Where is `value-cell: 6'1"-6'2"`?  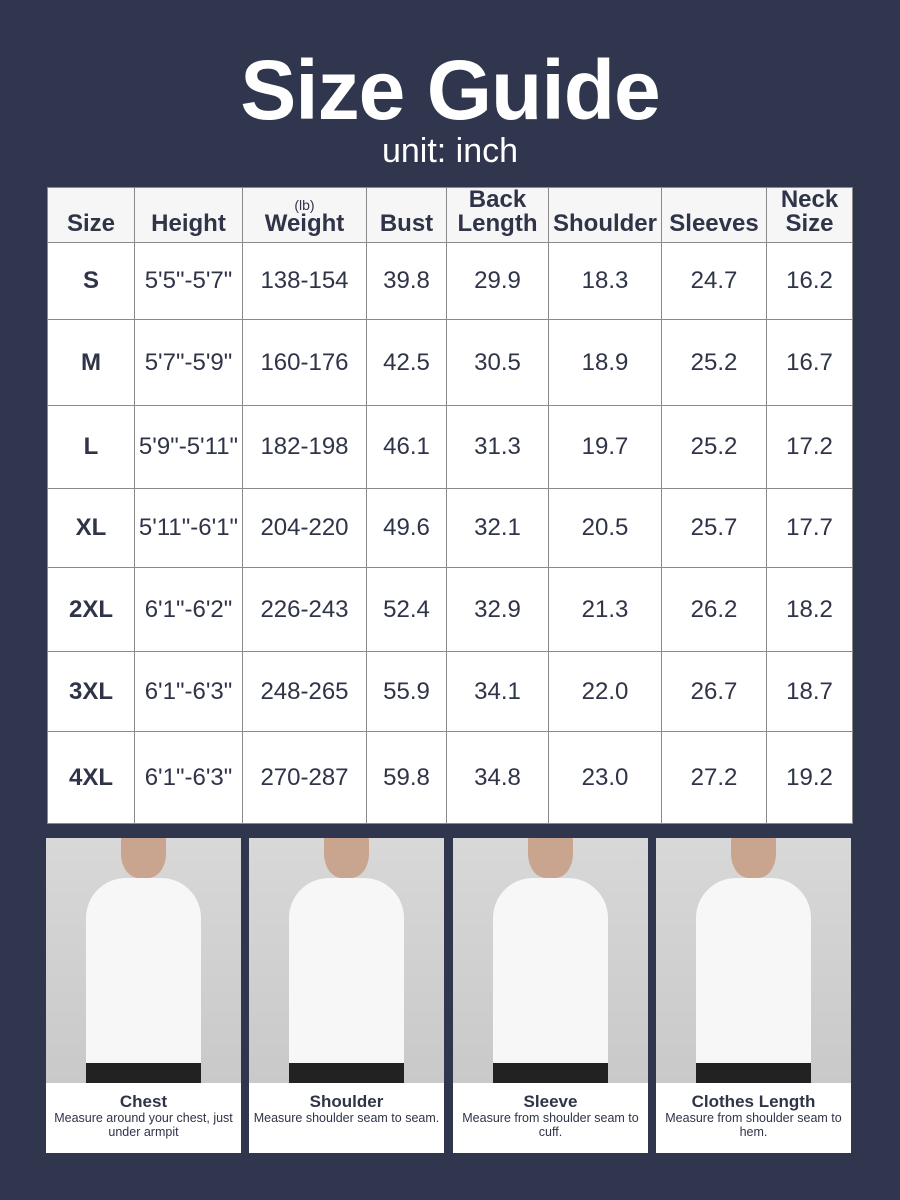 value-cell: 6'1"-6'2" is located at coordinates (188, 609).